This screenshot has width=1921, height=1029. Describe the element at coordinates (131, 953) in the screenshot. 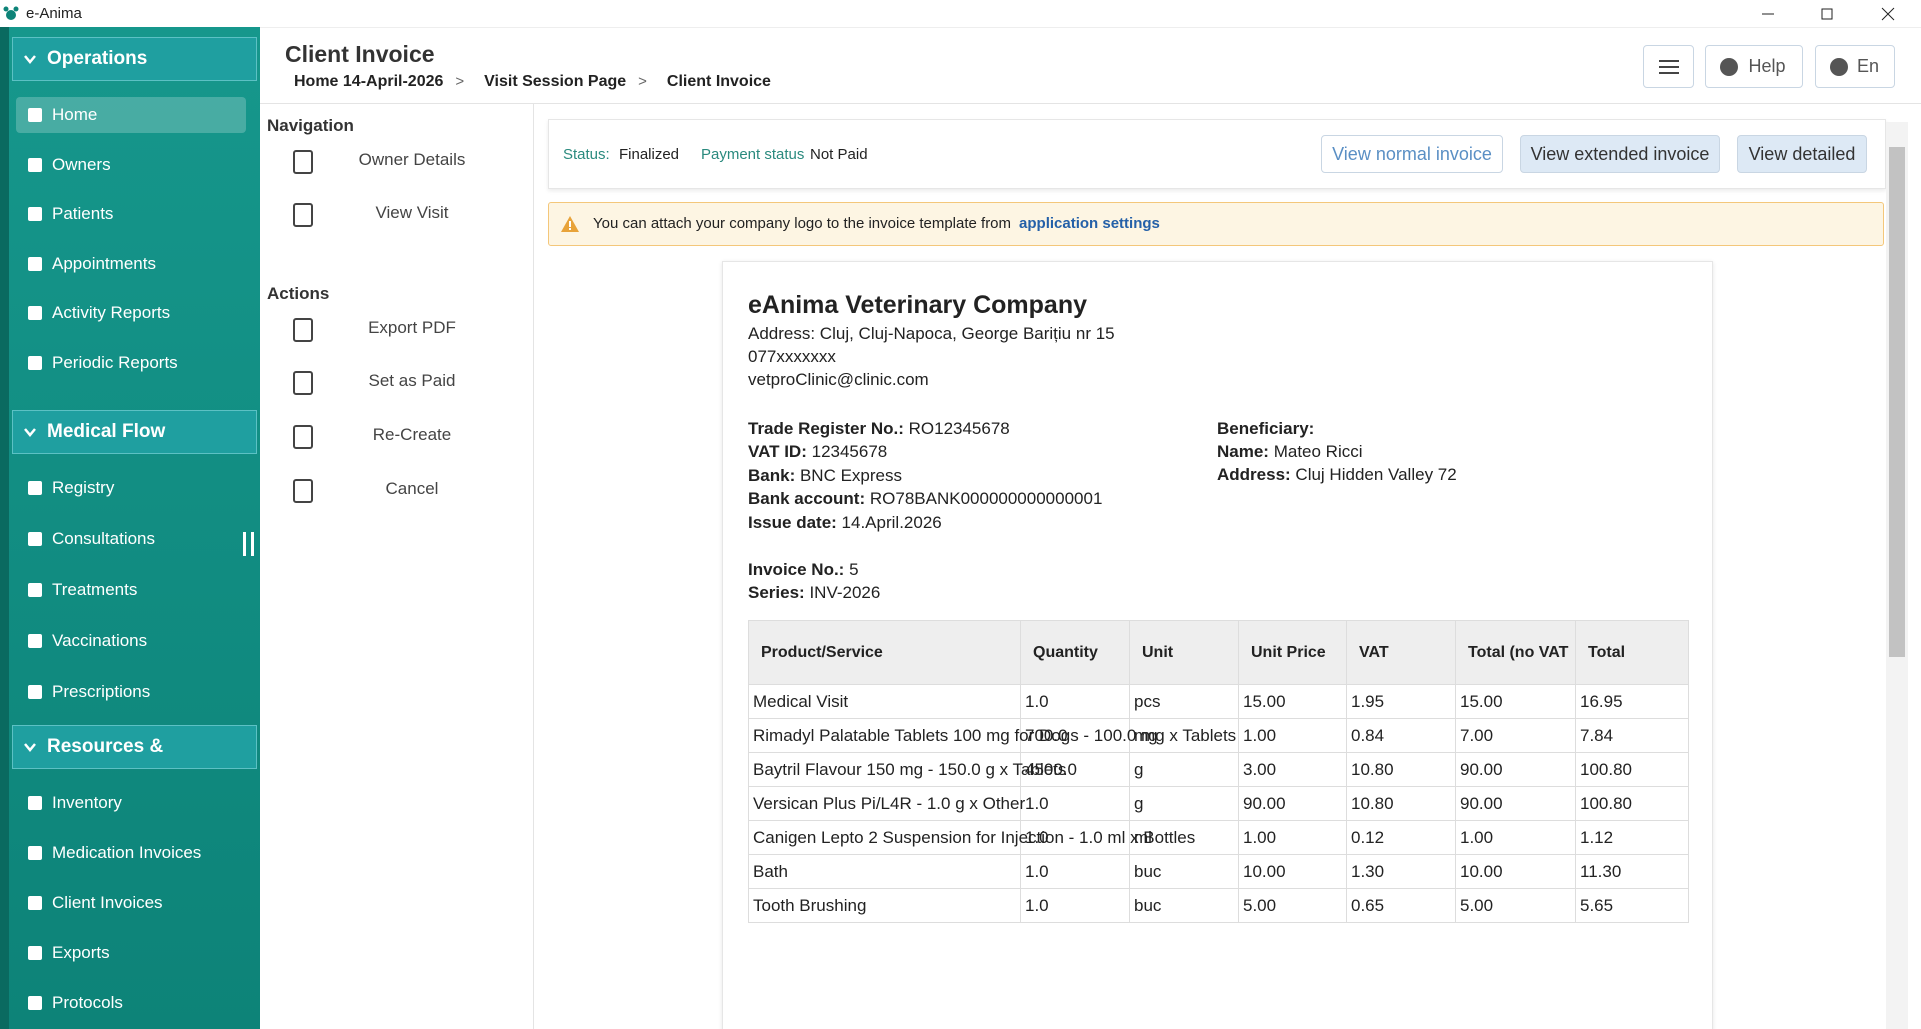

I see `sidebar-item: Exports` at that location.